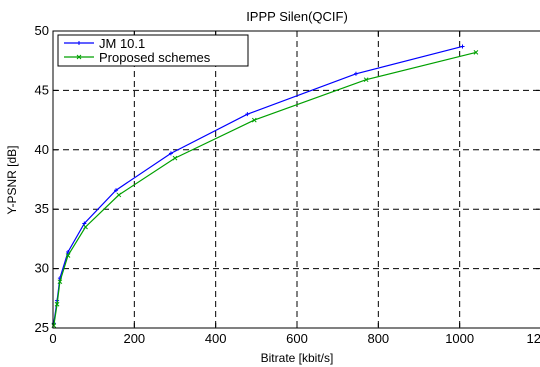 Image resolution: width=540 pixels, height=367 pixels. What do you see at coordinates (155, 57) in the screenshot?
I see `legend-label: Proposed schemes` at bounding box center [155, 57].